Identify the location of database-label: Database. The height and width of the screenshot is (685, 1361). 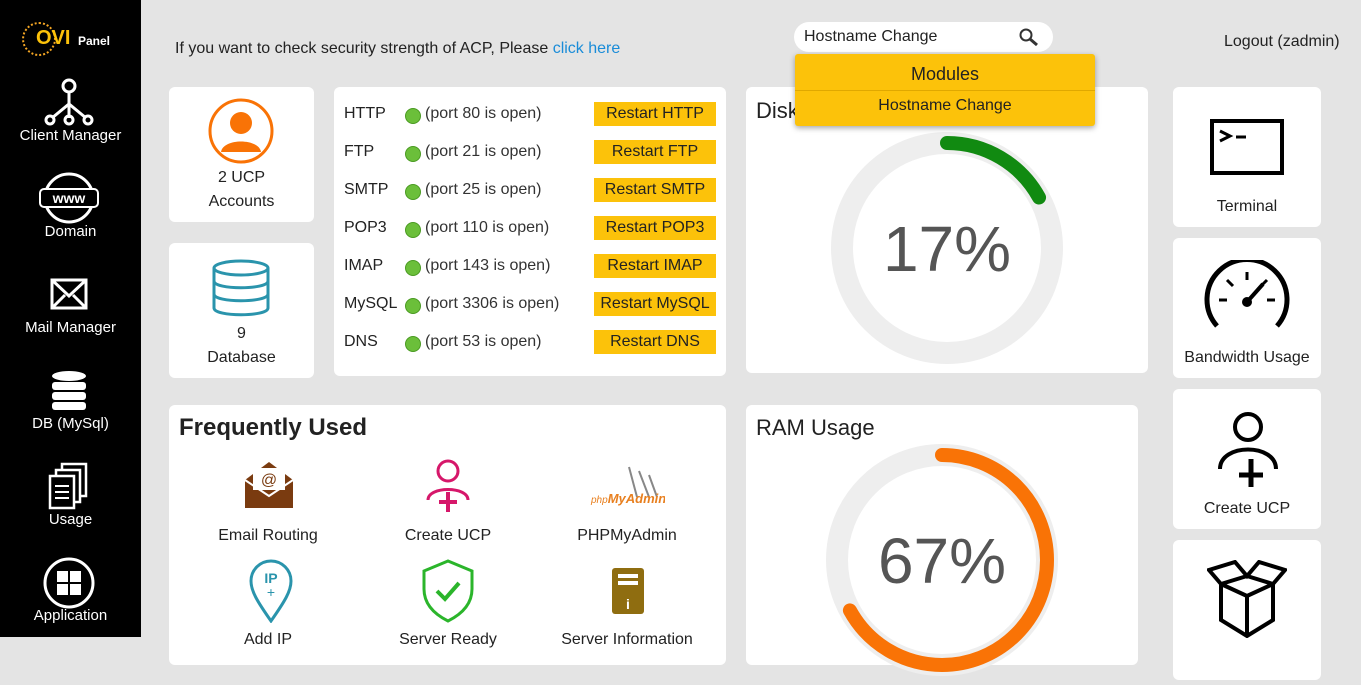
(241, 357).